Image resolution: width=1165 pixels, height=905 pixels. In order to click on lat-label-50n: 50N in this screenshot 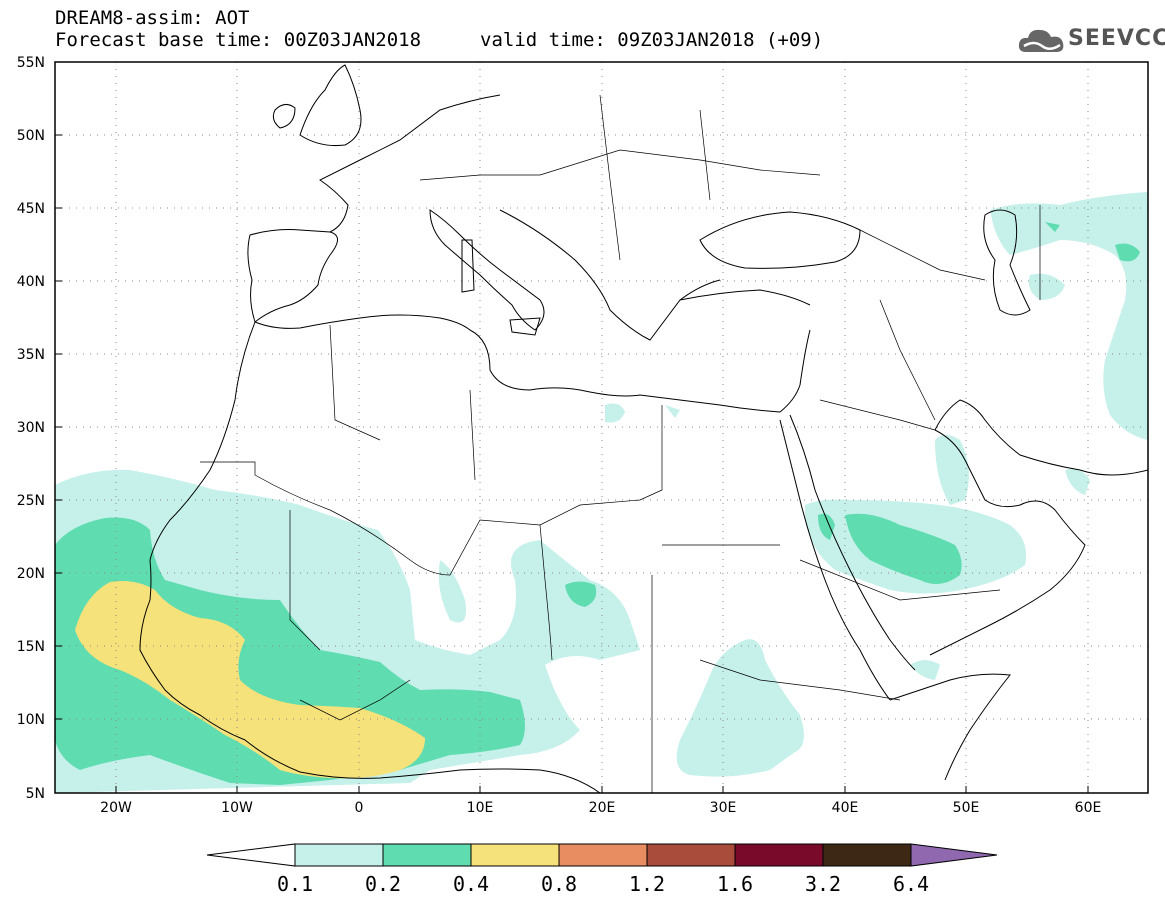, I will do `click(31, 136)`.